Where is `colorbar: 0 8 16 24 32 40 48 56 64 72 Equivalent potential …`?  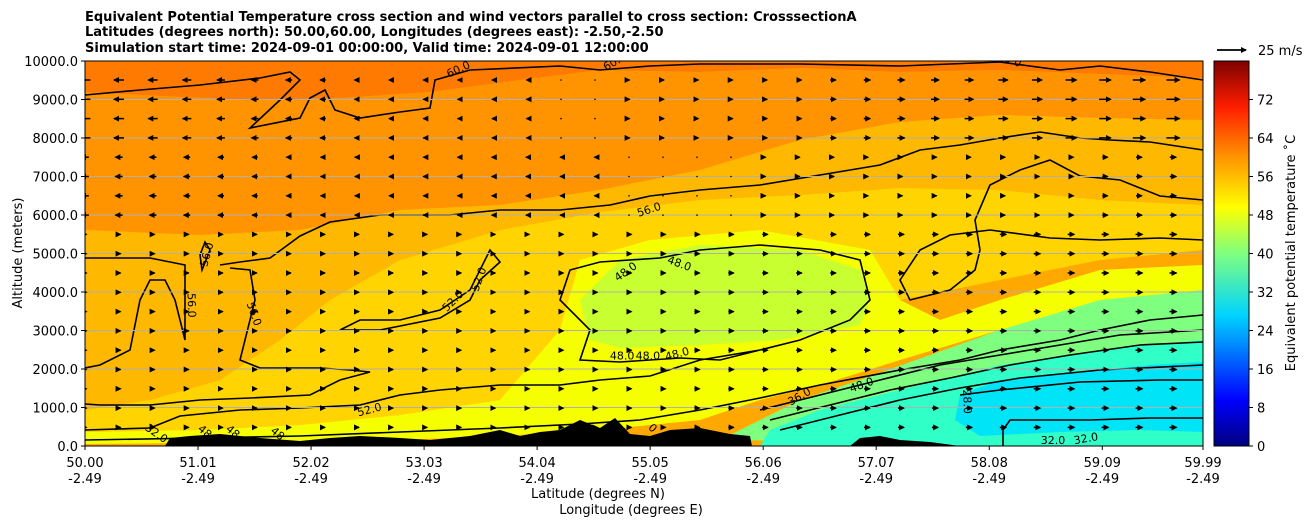
colorbar: 0 8 16 24 32 40 48 56 64 72 Equivalent potential … is located at coordinates (1256, 257).